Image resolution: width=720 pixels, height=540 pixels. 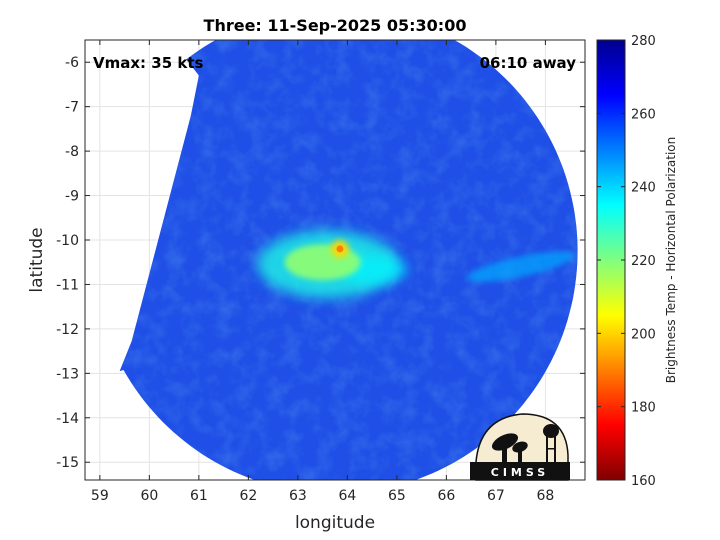 What do you see at coordinates (347, 496) in the screenshot?
I see `x-tick-label: 64` at bounding box center [347, 496].